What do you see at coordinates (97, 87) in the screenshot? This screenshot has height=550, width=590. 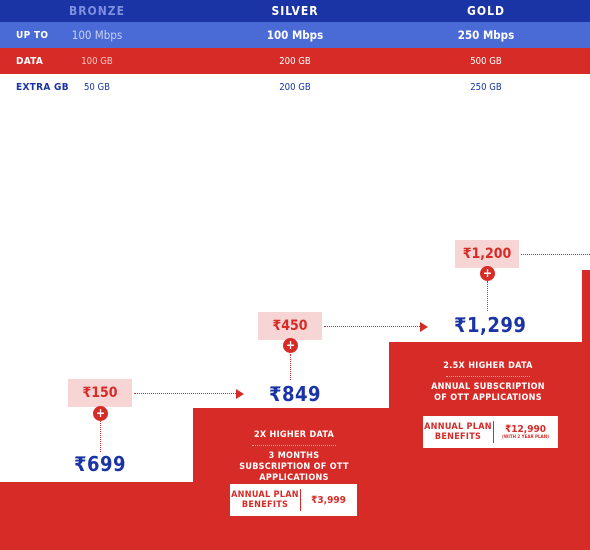 I see `extra-bronze: 50 GB` at bounding box center [97, 87].